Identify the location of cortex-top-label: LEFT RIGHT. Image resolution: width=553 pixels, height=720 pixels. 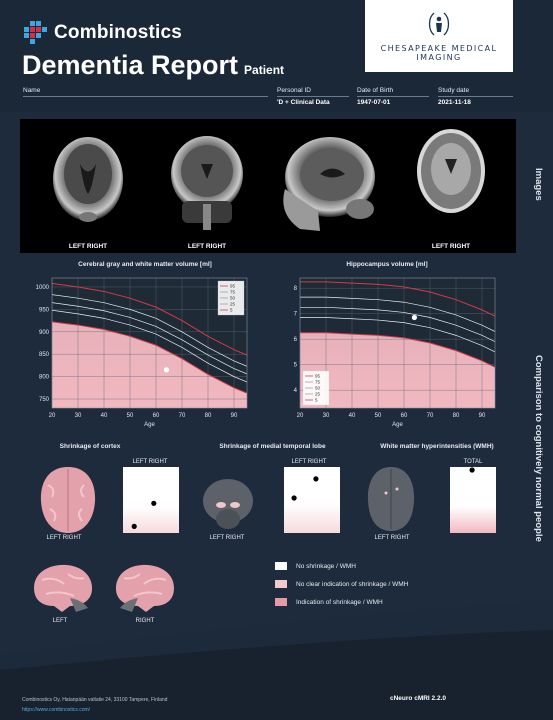
(150, 462).